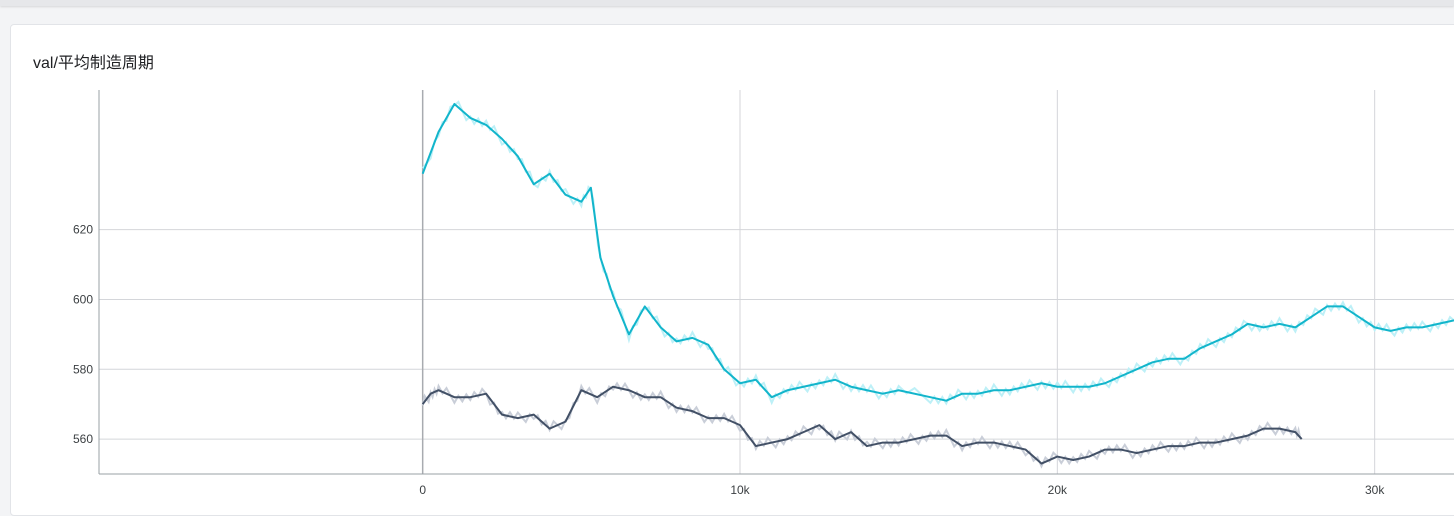 This screenshot has height=516, width=1454. Describe the element at coordinates (740, 490) in the screenshot. I see `x-tick-label: 10k` at that location.